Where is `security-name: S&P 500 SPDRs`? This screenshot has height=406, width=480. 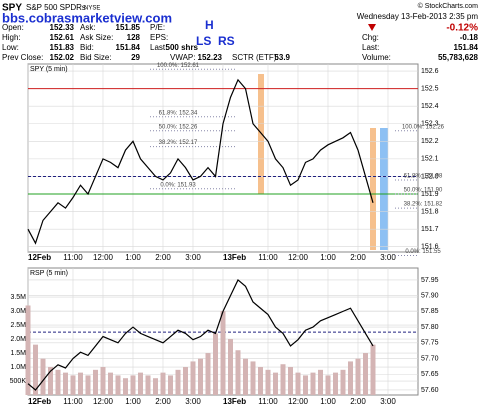
security-name: S&P 500 SPDRs is located at coordinates (56, 7).